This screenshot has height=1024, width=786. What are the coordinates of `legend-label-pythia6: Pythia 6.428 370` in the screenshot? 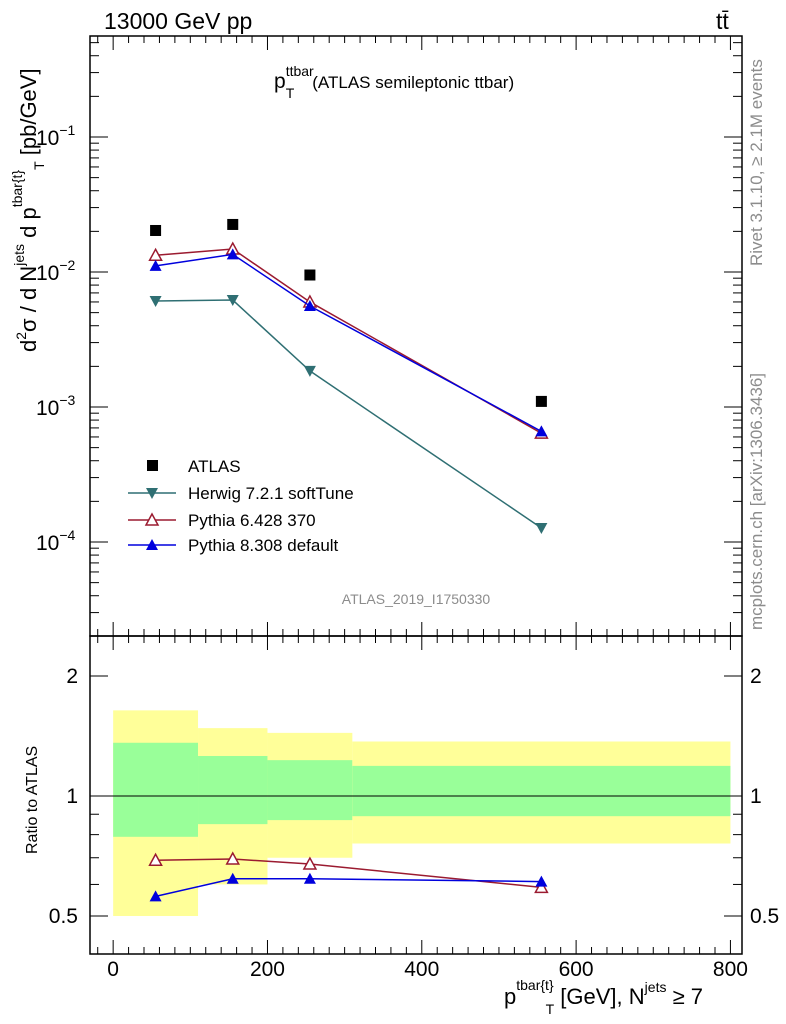 It's located at (252, 520).